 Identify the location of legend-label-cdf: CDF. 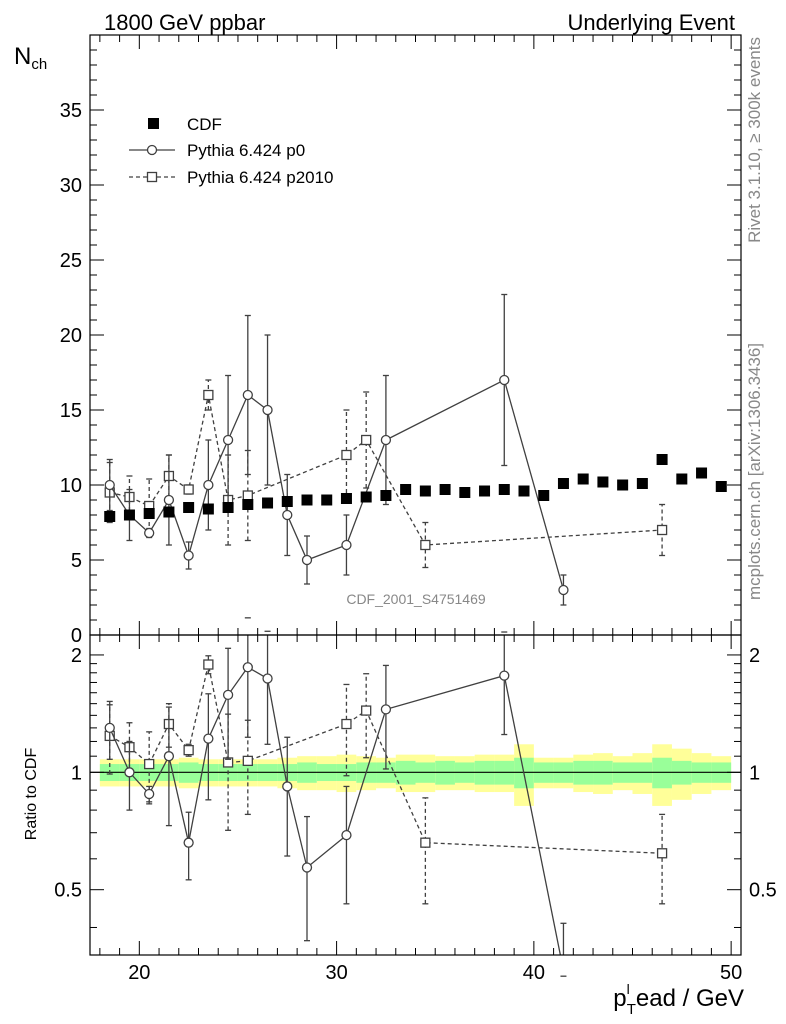
(204, 124).